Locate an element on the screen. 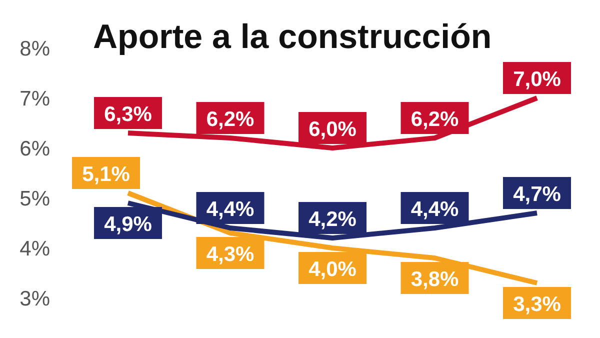  data-label: 6,0% is located at coordinates (332, 129).